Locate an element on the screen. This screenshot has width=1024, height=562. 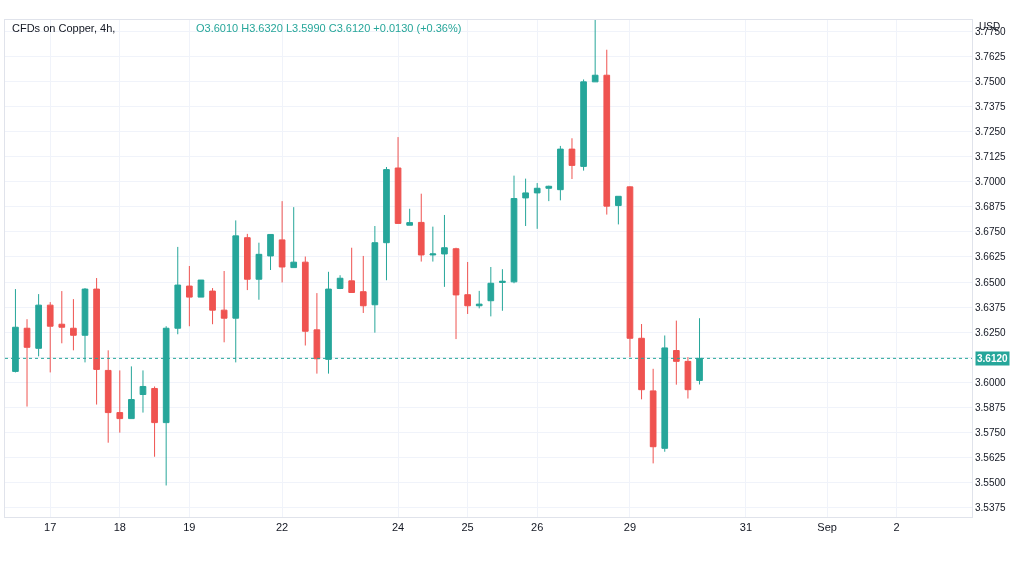
x-tick-label: 31 is located at coordinates (746, 527).